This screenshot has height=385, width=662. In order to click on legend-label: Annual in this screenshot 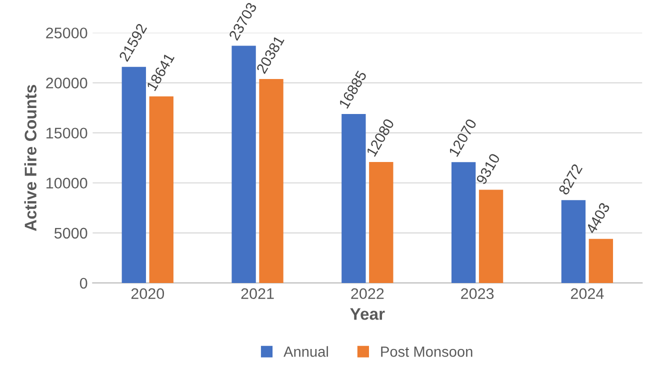, I will do `click(306, 351)`.